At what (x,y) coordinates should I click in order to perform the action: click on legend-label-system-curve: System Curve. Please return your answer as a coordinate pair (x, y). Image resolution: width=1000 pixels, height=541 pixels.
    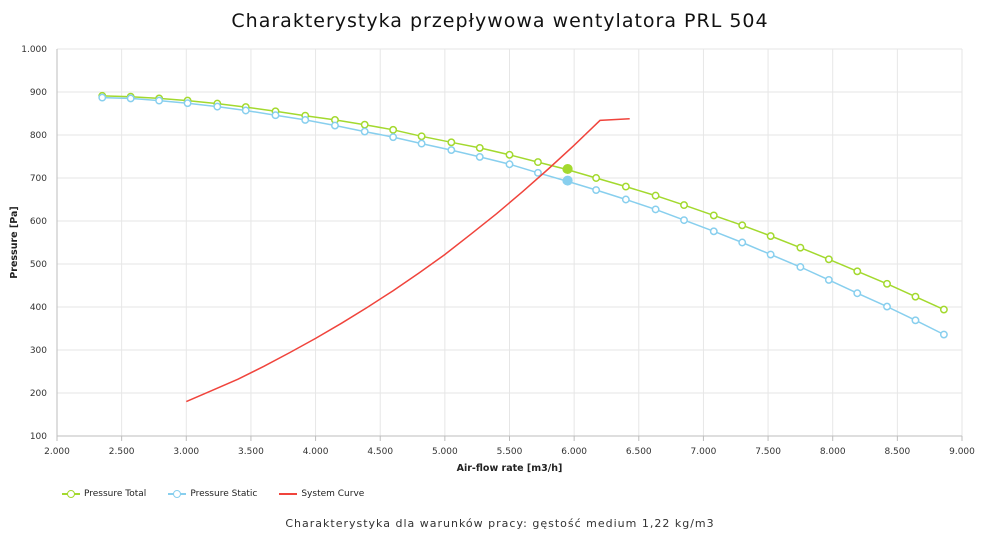
    Looking at the image, I should click on (333, 494).